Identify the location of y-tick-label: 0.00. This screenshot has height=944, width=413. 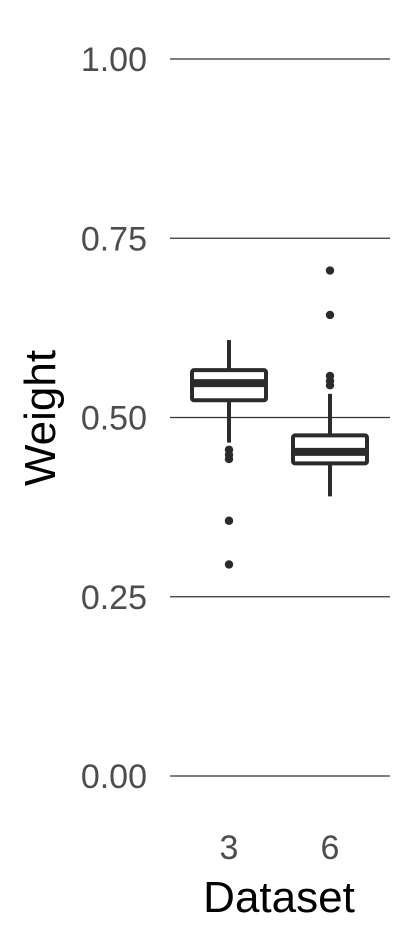
(114, 777).